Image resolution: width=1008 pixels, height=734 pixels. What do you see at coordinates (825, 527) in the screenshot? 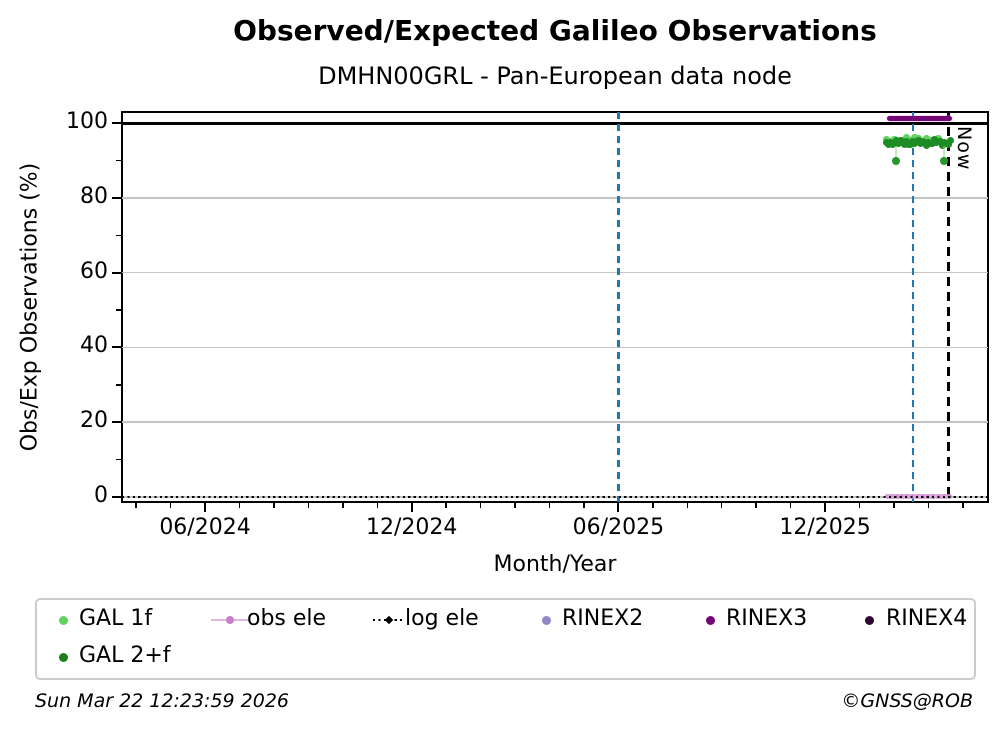
I see `x-tick-label: 12/2025` at bounding box center [825, 527].